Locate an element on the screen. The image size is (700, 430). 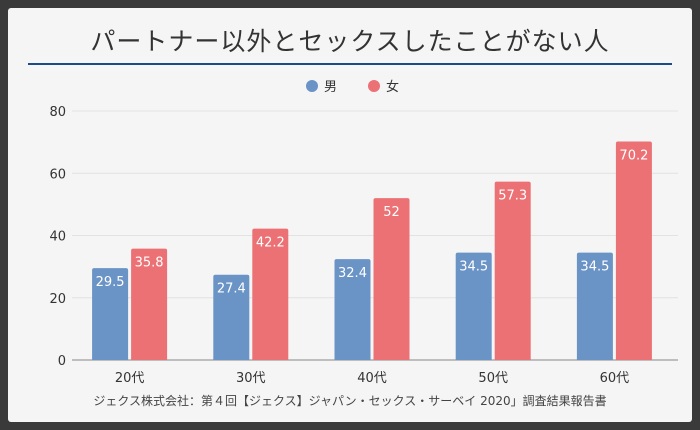
x-tick-label: 20代 is located at coordinates (130, 378).